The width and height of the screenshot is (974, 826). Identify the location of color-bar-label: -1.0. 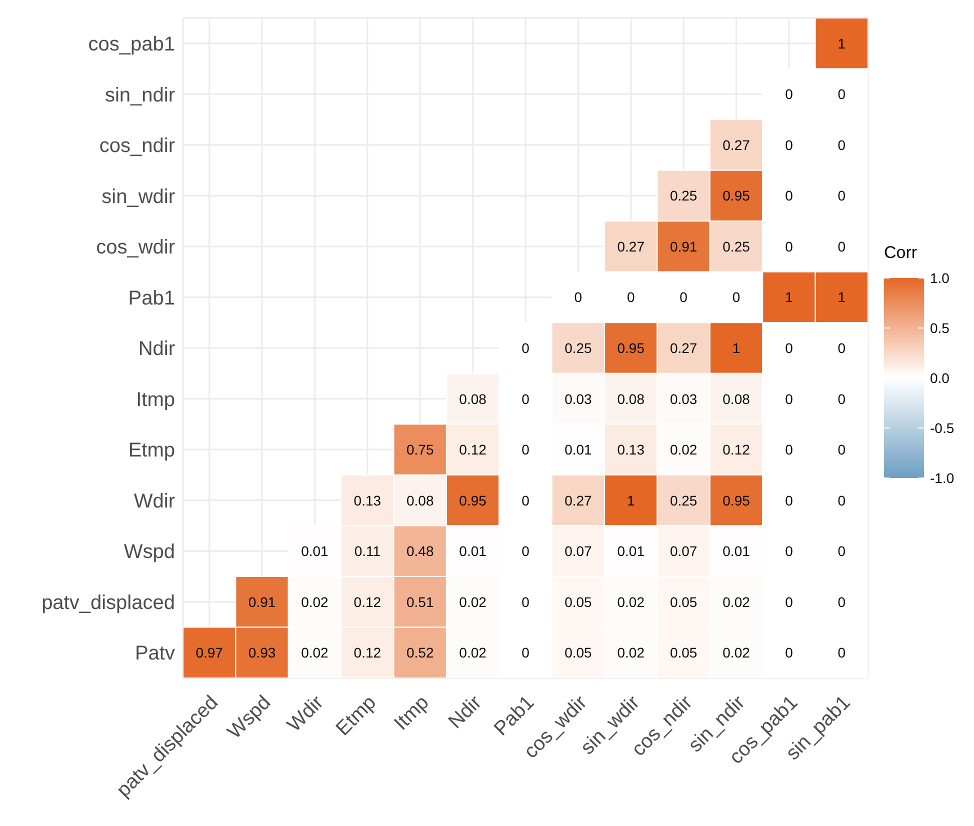
(942, 478).